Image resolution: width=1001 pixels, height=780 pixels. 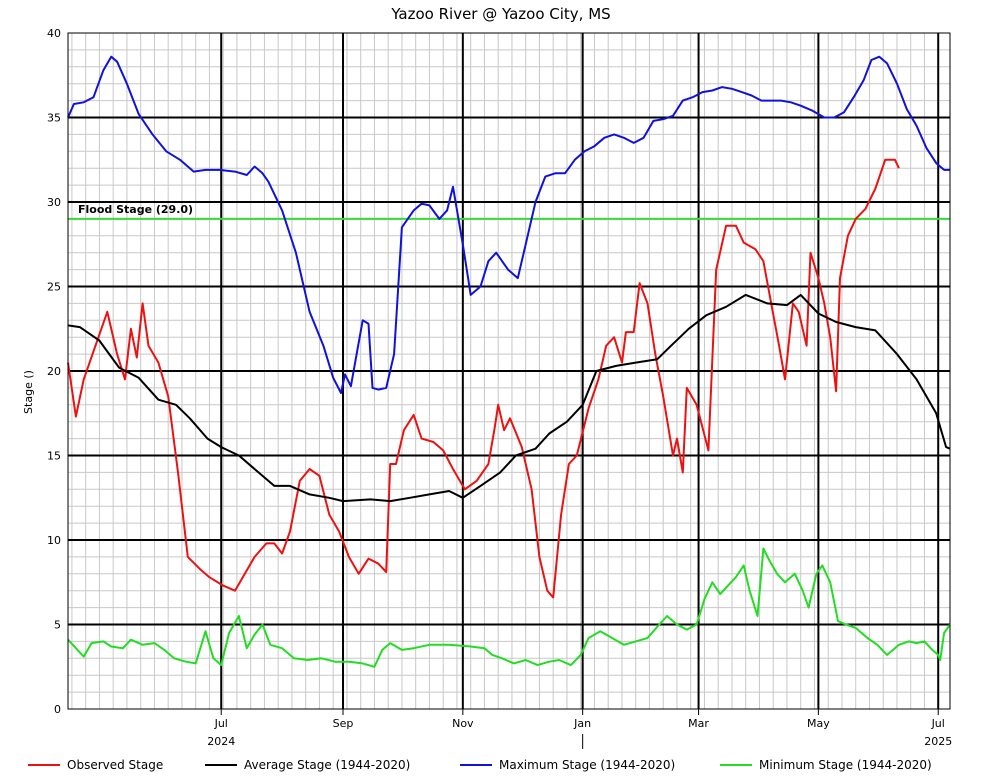 What do you see at coordinates (818, 723) in the screenshot?
I see `x-tick-label: May` at bounding box center [818, 723].